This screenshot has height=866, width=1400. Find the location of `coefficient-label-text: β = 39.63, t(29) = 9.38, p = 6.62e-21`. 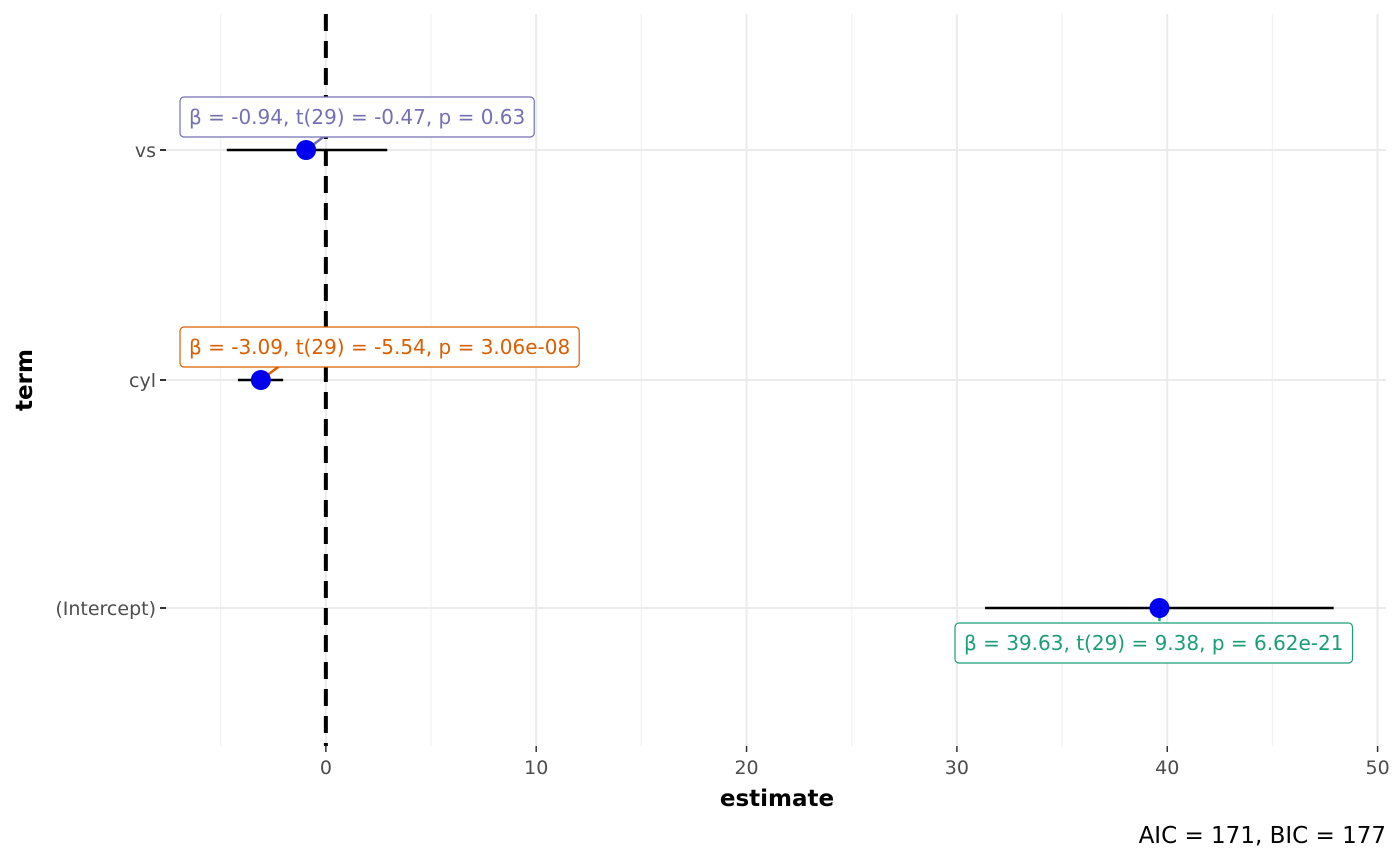

coefficient-label-text: β = 39.63, t(29) = 9.38, p = 6.62e-21 is located at coordinates (1154, 643).